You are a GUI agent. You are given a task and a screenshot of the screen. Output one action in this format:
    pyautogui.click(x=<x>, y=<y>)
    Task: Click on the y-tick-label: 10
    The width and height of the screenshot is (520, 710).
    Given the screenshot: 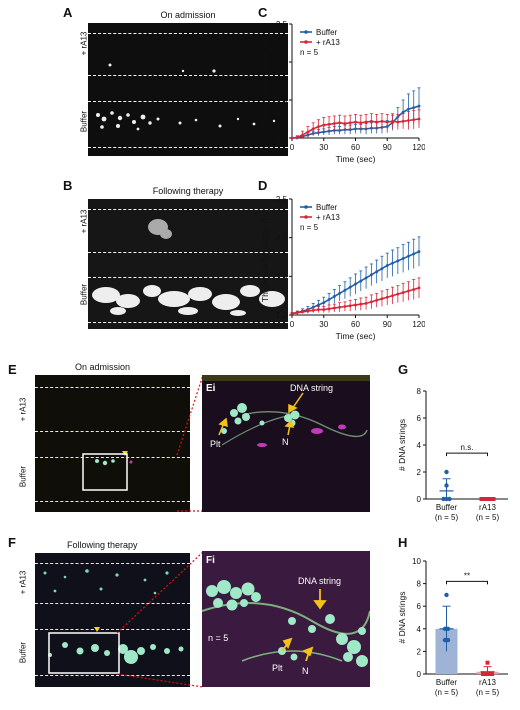 What is the action you would take?
    pyautogui.click(x=416, y=561)
    